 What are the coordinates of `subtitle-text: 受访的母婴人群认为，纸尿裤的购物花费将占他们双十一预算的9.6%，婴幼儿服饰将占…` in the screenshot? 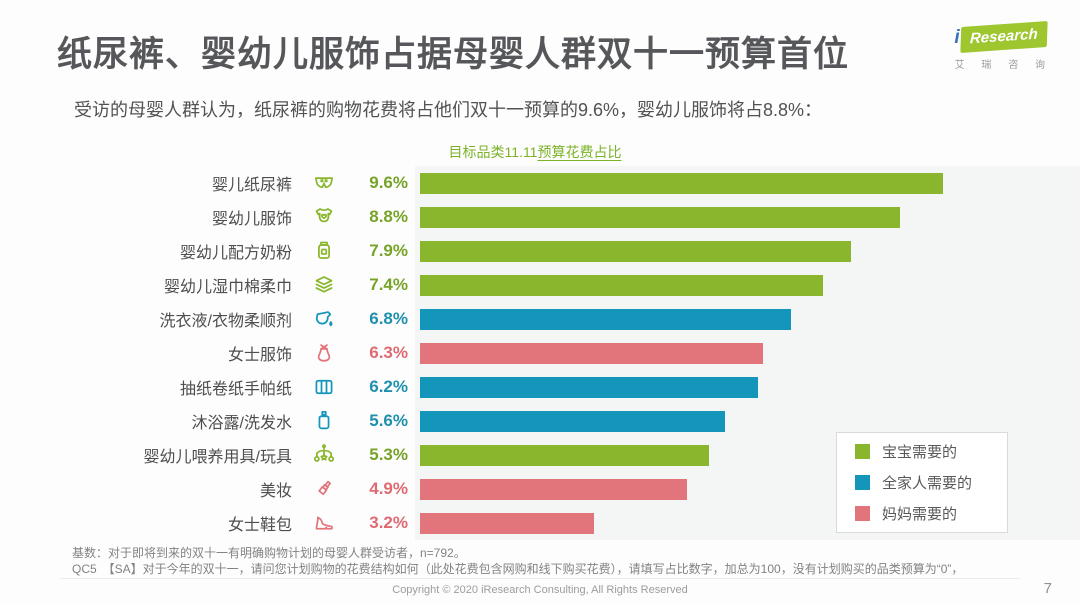 It's located at (448, 110).